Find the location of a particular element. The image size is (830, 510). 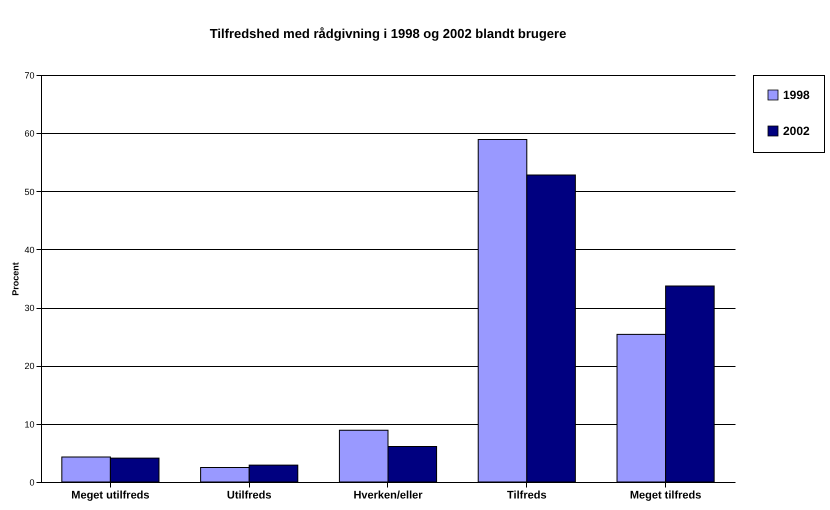

y-tick-label: 40 is located at coordinates (29, 249).